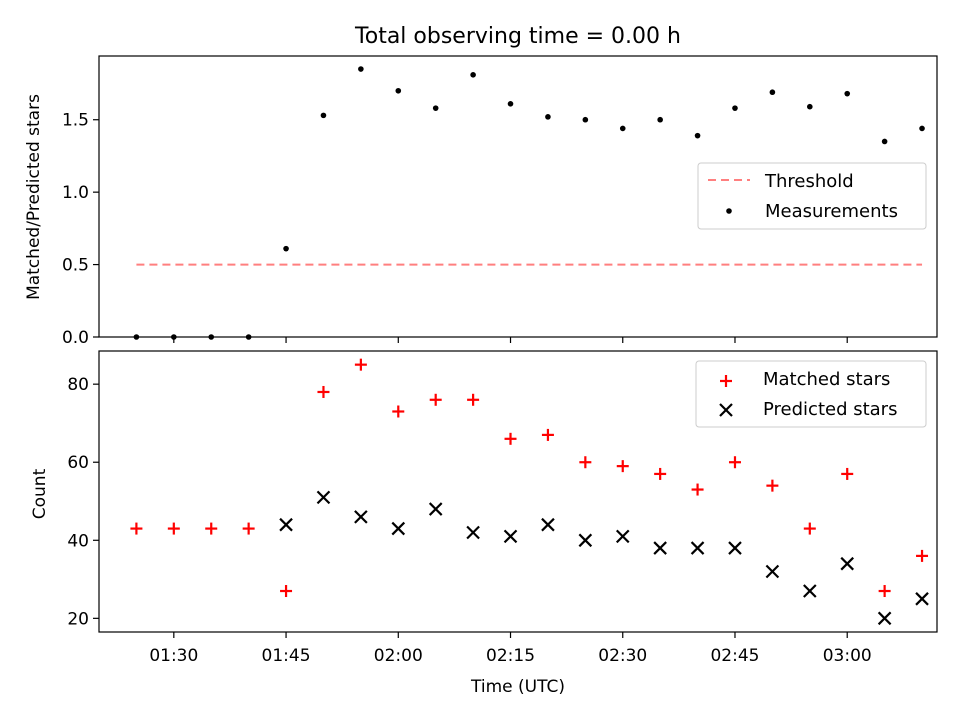 This screenshot has height=720, width=960. What do you see at coordinates (173, 656) in the screenshot?
I see `x-tick-label: 01:30` at bounding box center [173, 656].